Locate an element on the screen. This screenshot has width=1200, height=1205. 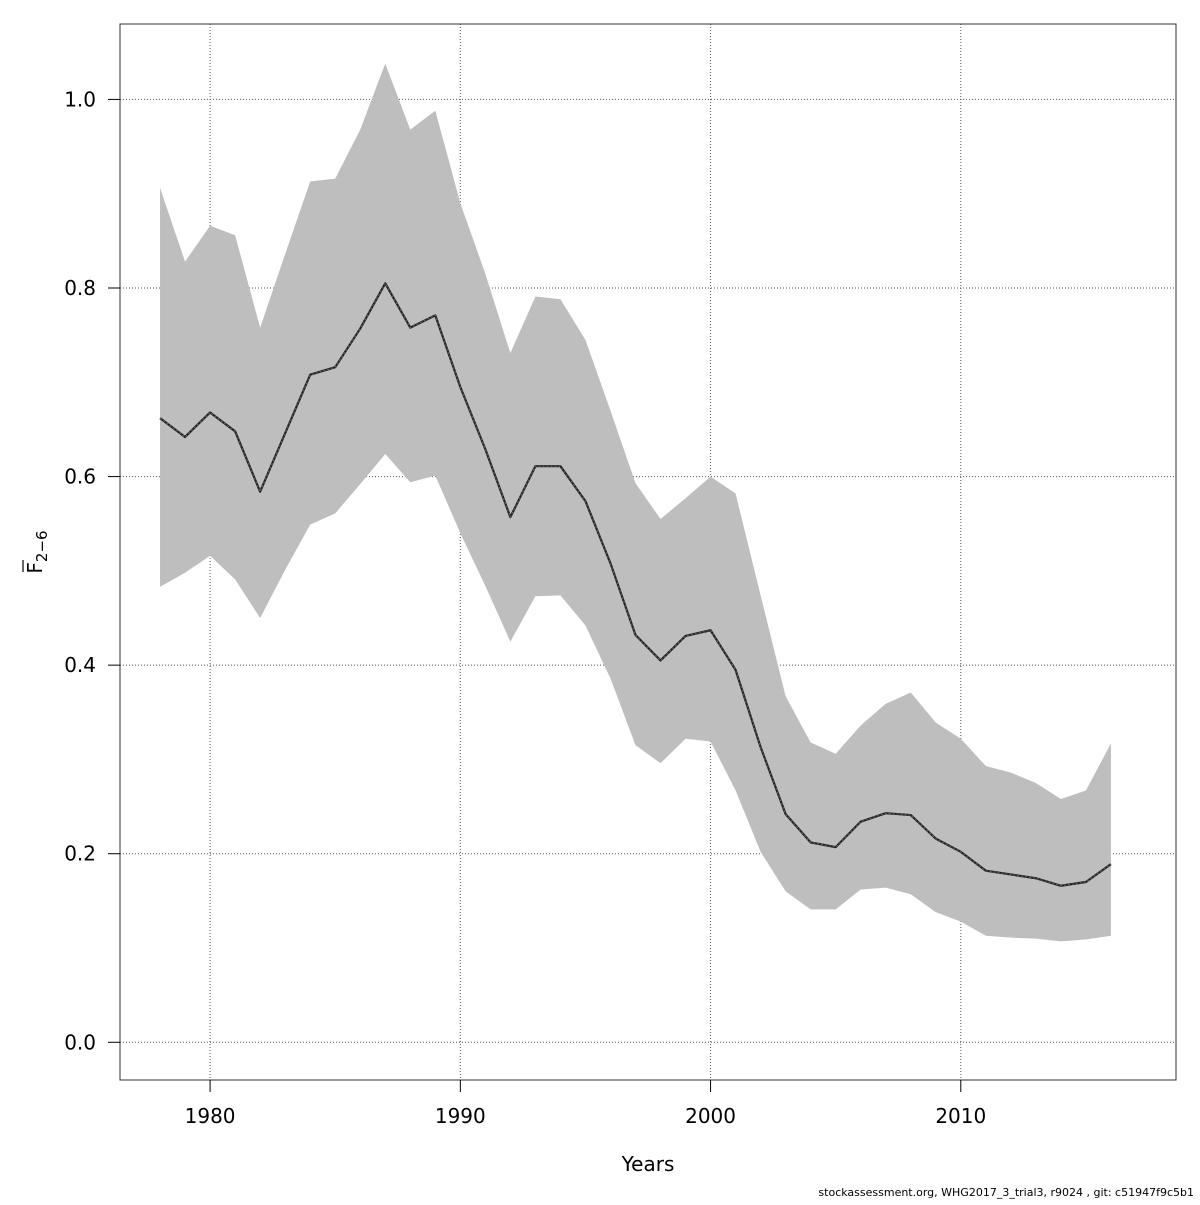
x-tick-label: 1980 is located at coordinates (210, 1116).